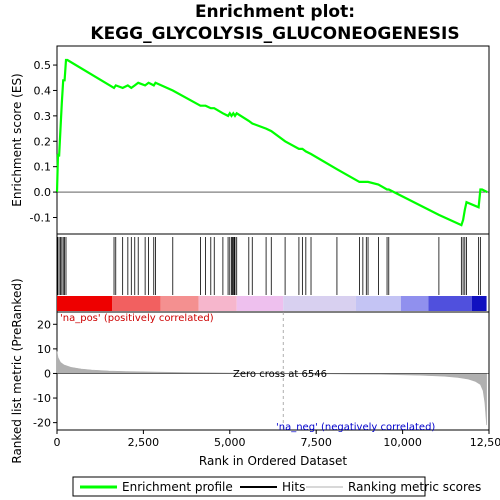 This screenshot has width=500, height=500. I want to click on es-tick-label: 0.2, so click(43, 141).